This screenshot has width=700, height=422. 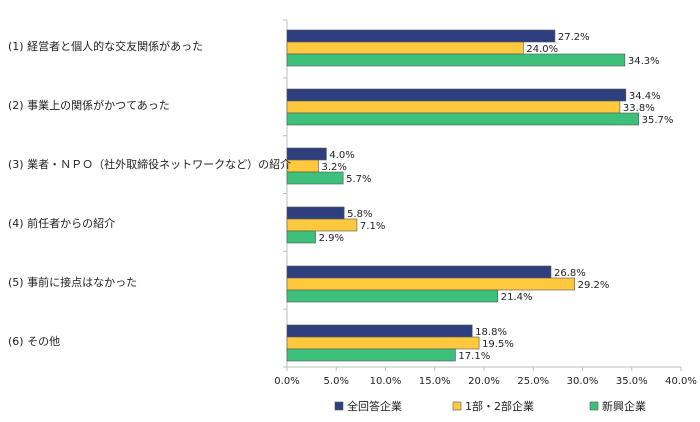 What do you see at coordinates (474, 356) in the screenshot?
I see `data-label: 17.1%` at bounding box center [474, 356].